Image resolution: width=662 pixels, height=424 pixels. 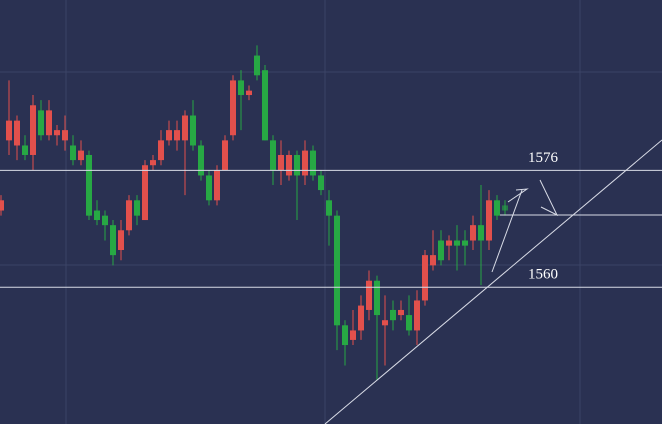 What do you see at coordinates (507, 231) in the screenshot?
I see `projection-line` at bounding box center [507, 231].